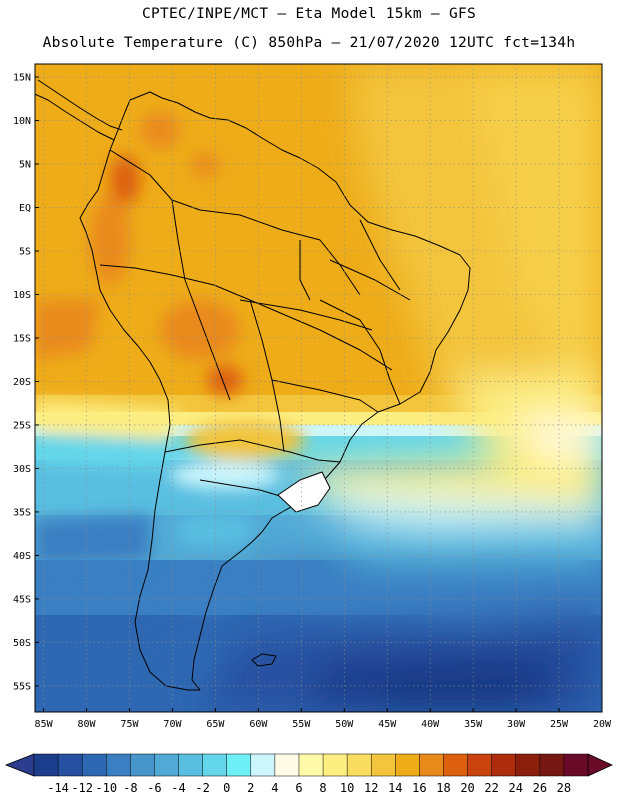 The image size is (618, 800). I want to click on colorbar-label: 28, so click(564, 788).